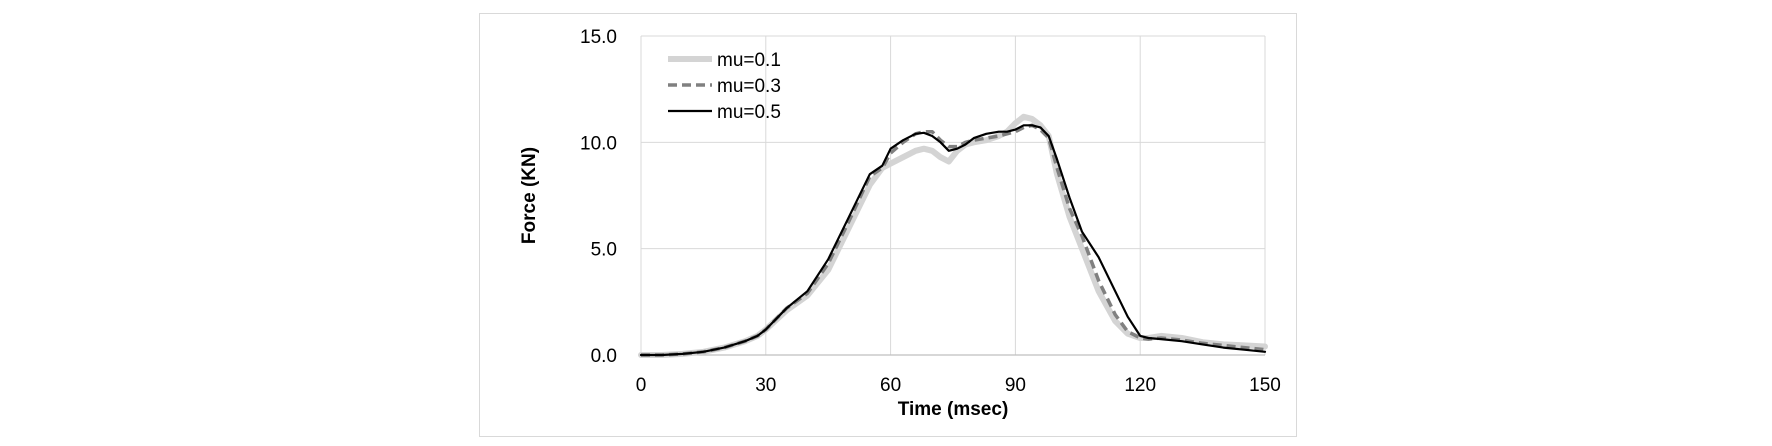  What do you see at coordinates (529, 195) in the screenshot?
I see `y-axis-title: Force (KN)` at bounding box center [529, 195].